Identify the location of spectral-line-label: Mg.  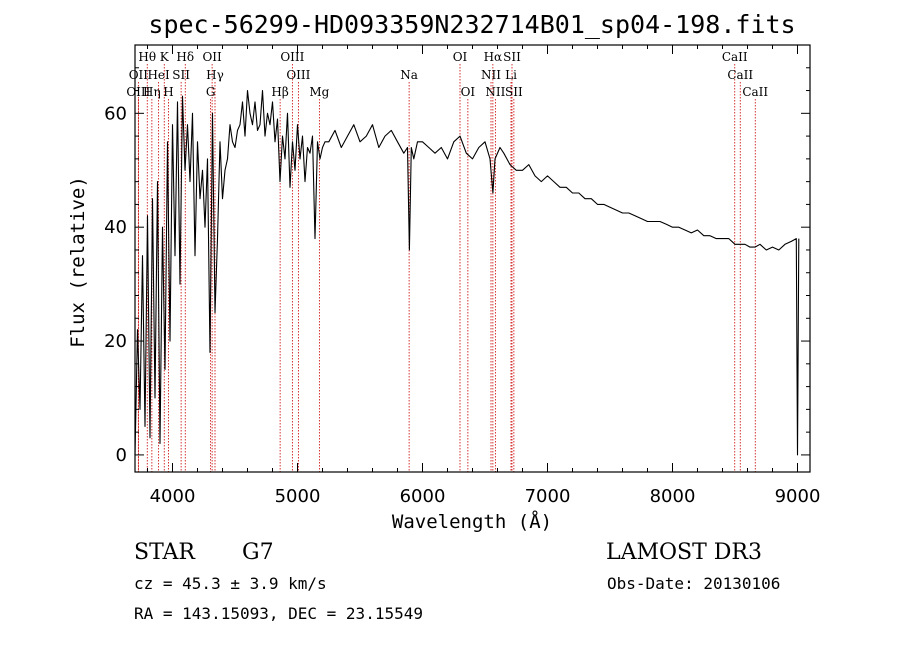
(319, 92).